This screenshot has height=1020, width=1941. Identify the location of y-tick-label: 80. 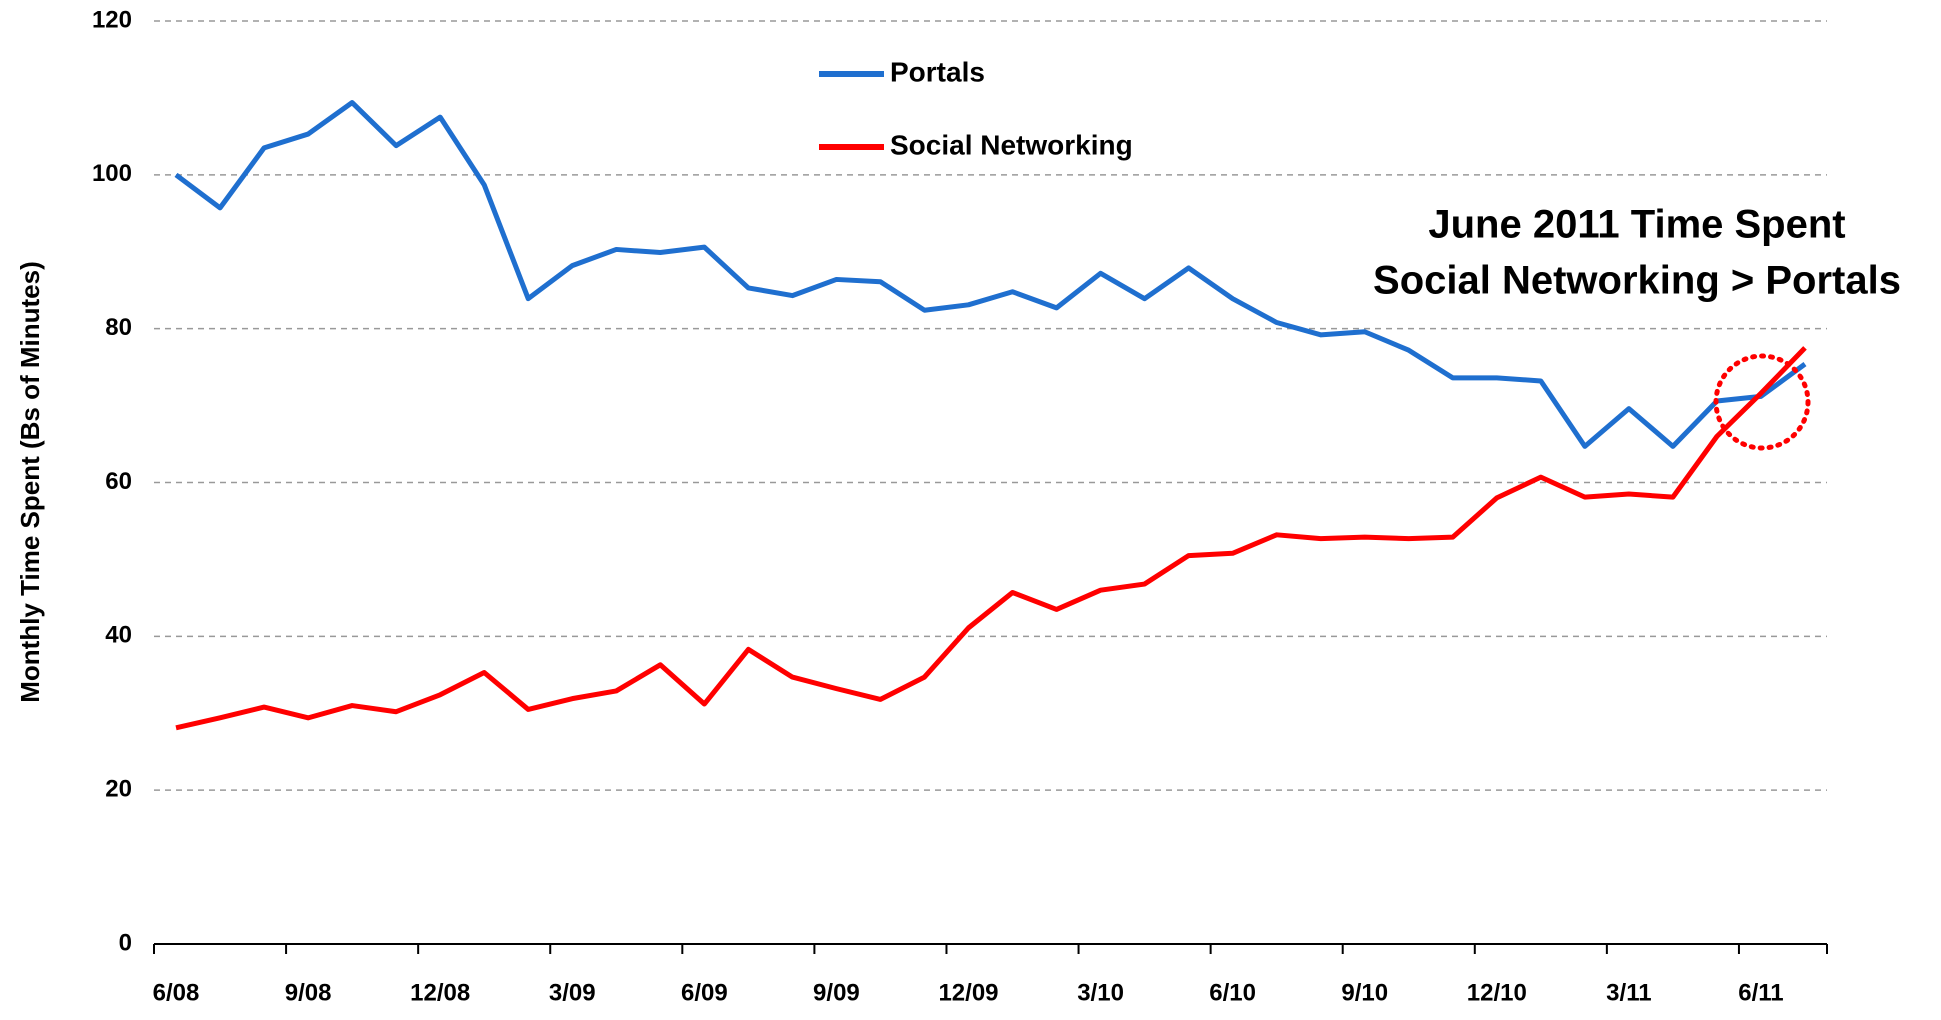
(118, 327).